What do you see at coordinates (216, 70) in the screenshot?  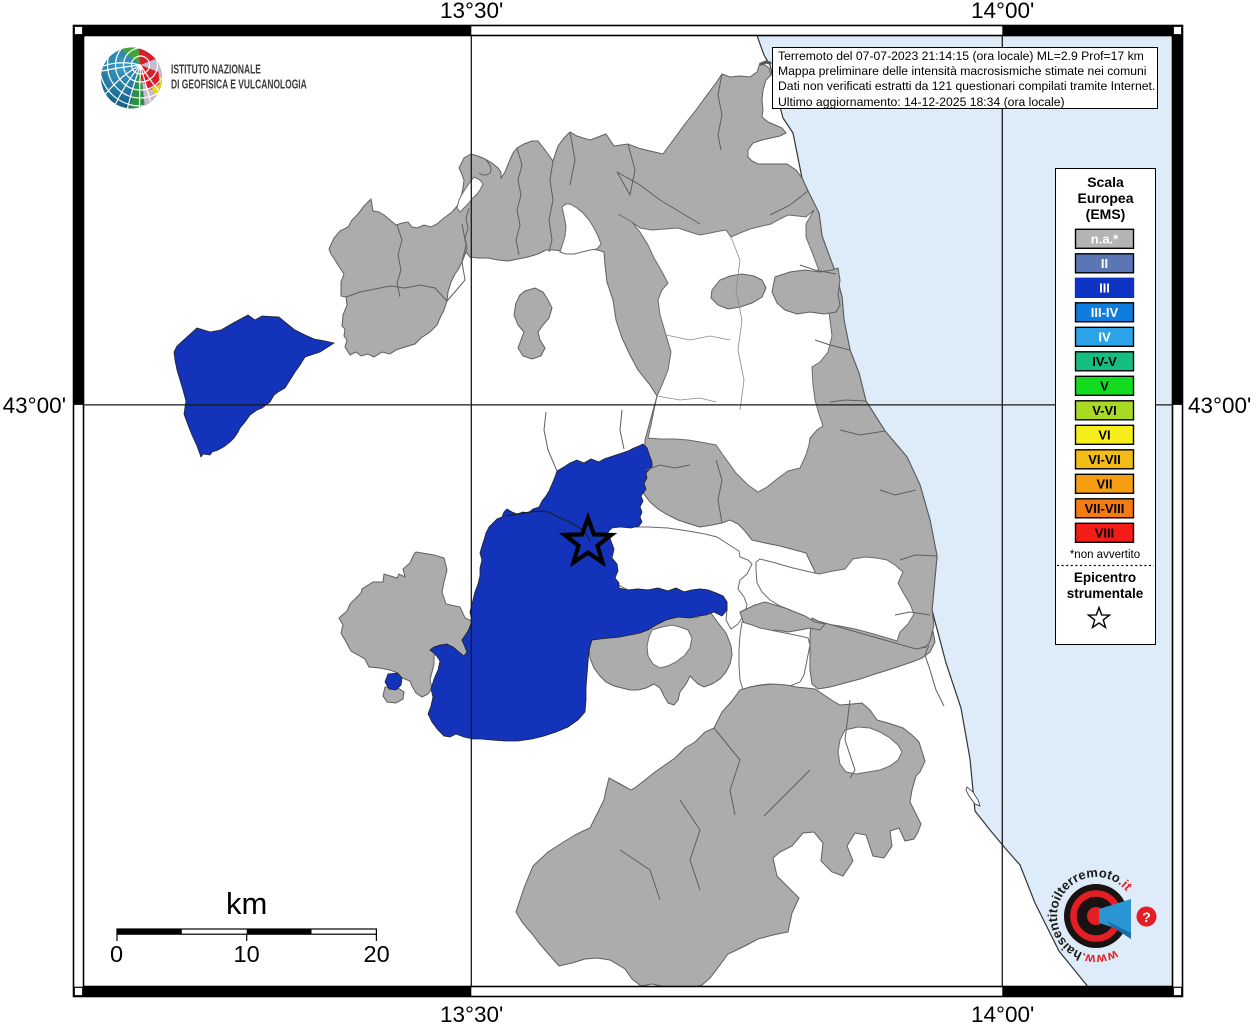 I see `svg-text: ISTITUTO NAZIONALE` at bounding box center [216, 70].